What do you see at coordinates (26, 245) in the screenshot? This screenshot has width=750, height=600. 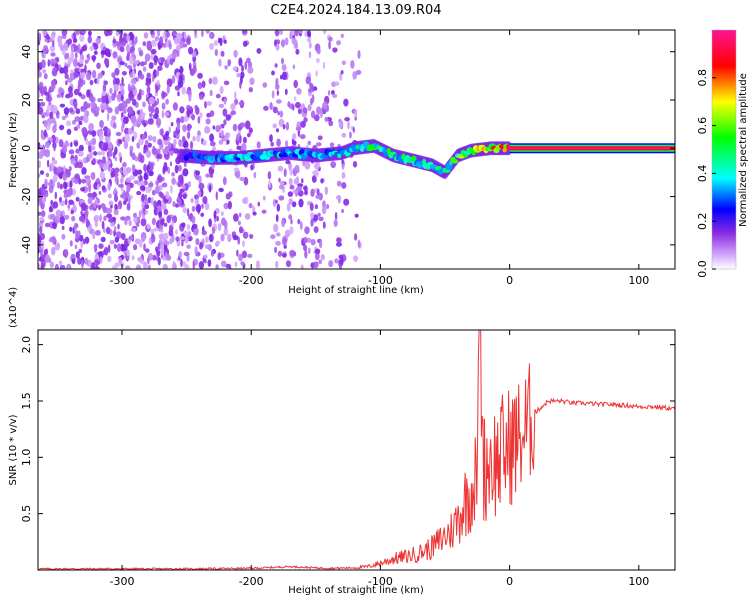 I see `y-tick-label: -40` at bounding box center [26, 245].